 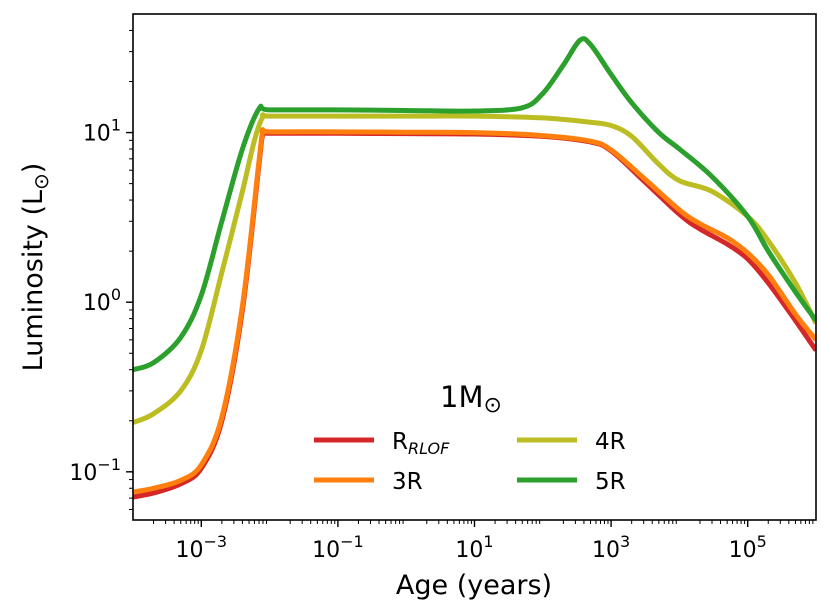 I want to click on x-tick-label-exp: 1, so click(x=488, y=541).